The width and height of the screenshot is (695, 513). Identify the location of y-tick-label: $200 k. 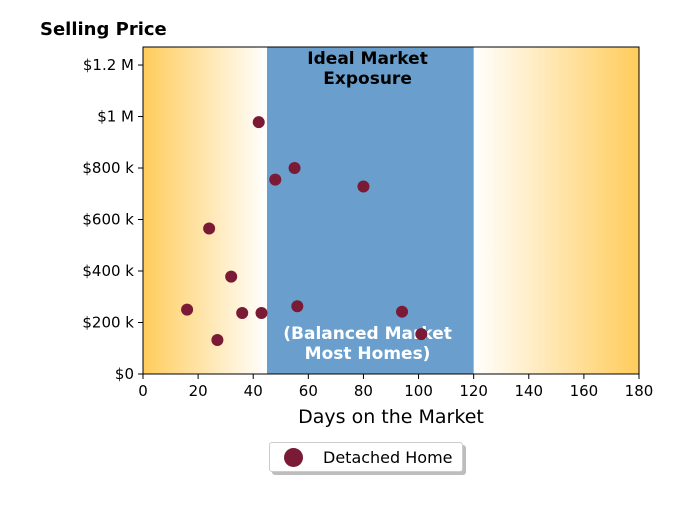
(108, 323).